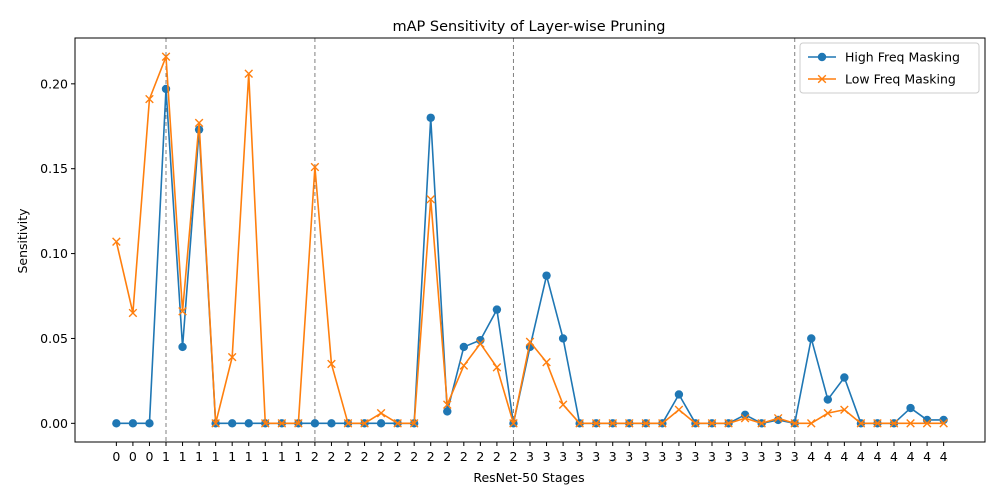  I want to click on y-tick-label: 0.05, so click(54, 338).